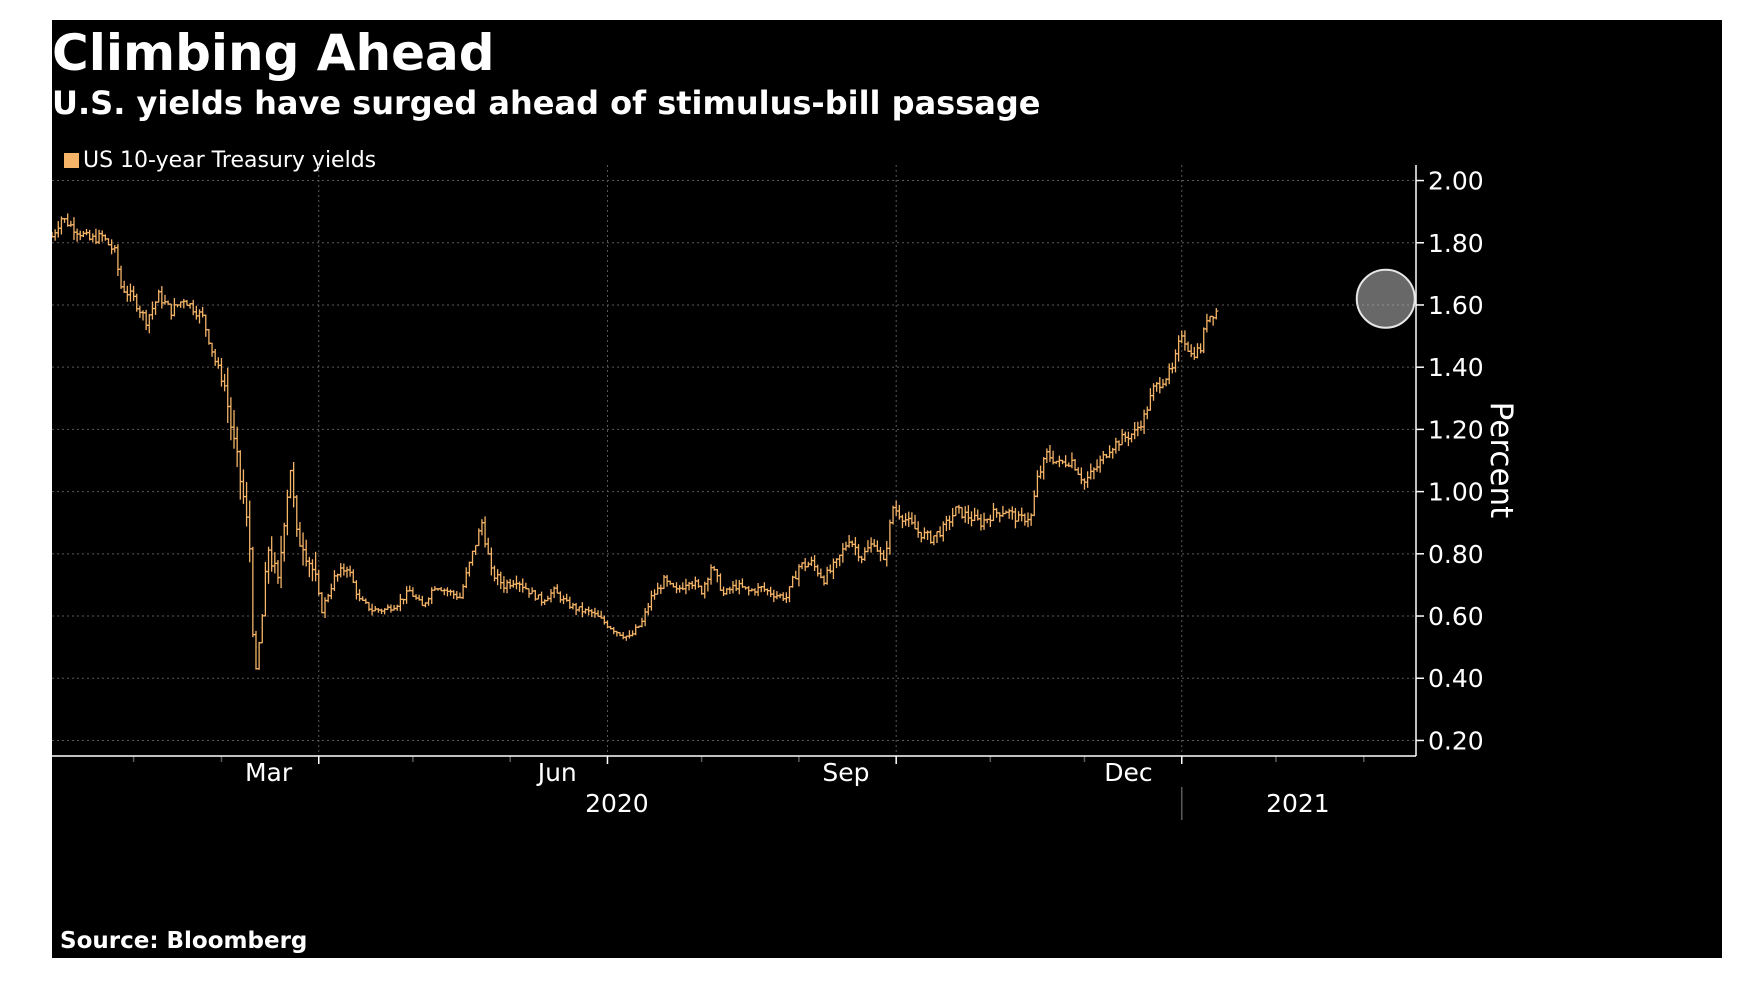  Describe the element at coordinates (184, 941) in the screenshot. I see `source-note: Source: Bloomberg` at that location.